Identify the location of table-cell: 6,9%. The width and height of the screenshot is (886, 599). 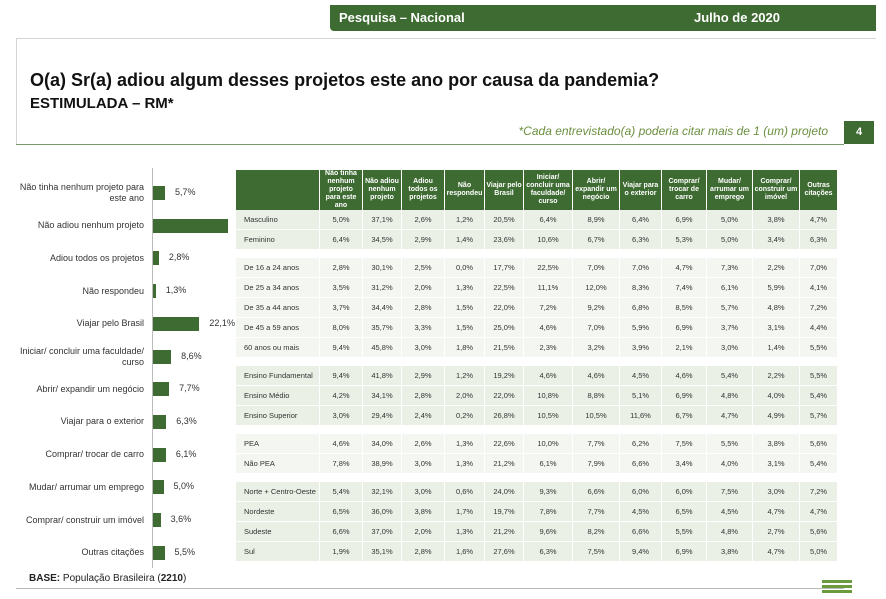
(684, 220).